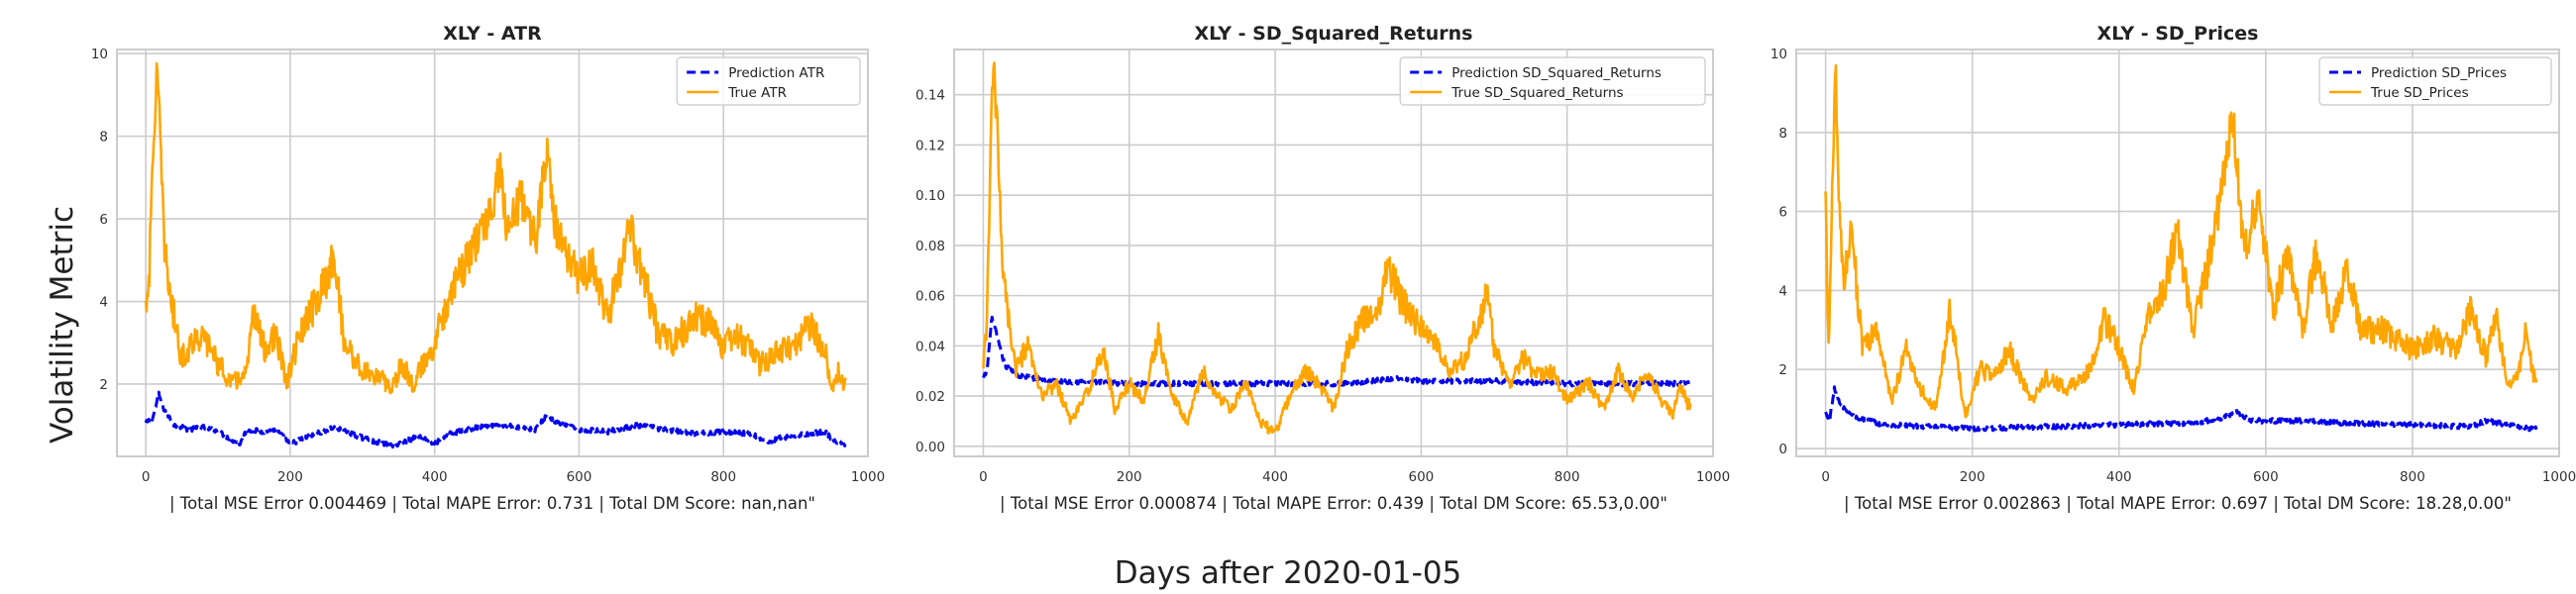 This screenshot has height=594, width=2576. I want to click on x-axis-label: Days after 2020-01-05, so click(1288, 573).